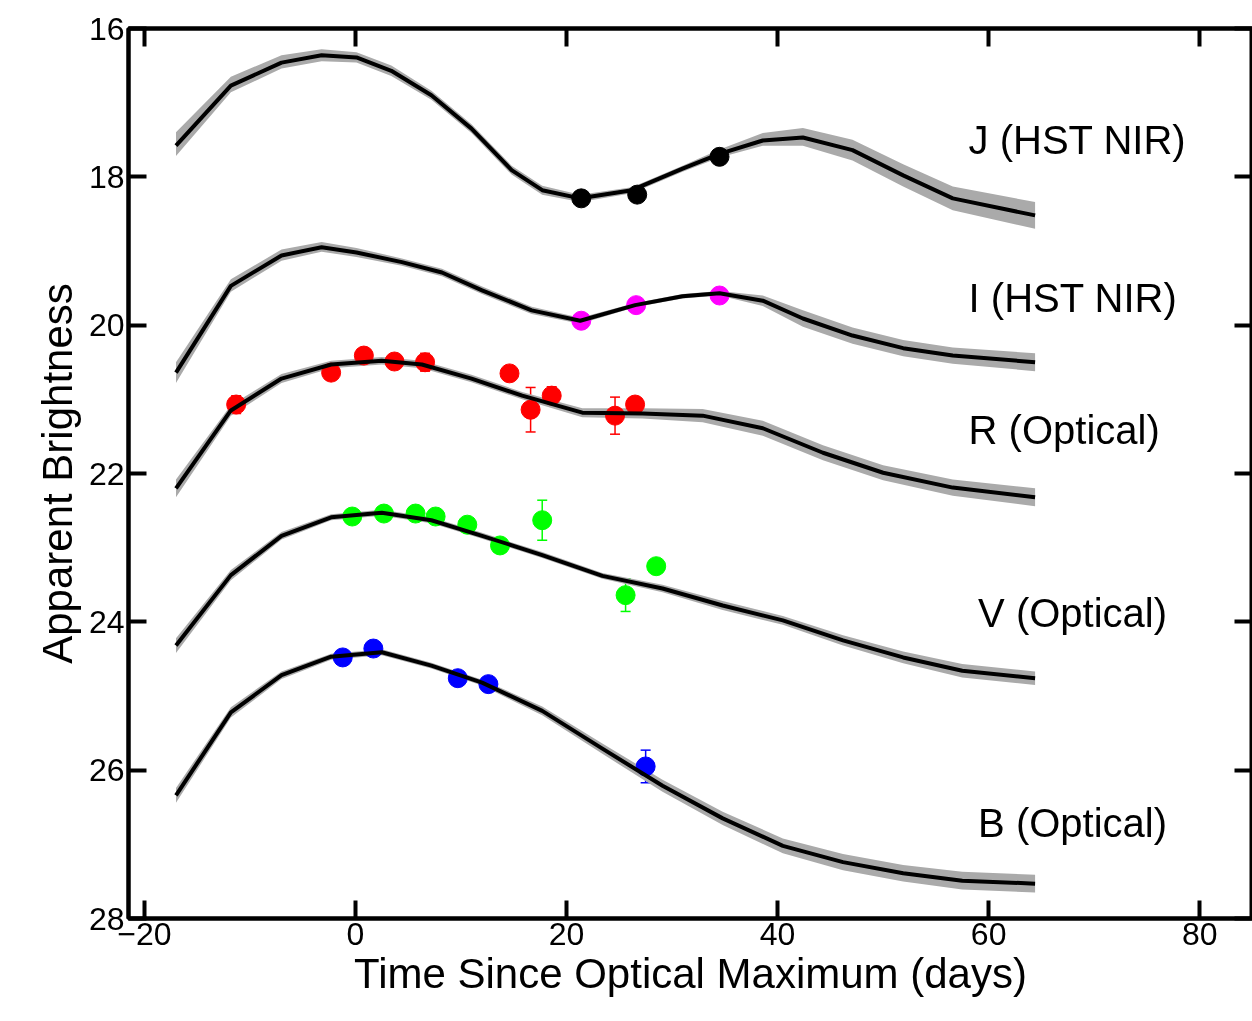  Describe the element at coordinates (1077, 140) in the screenshot. I see `series-label: J (HST NIR)` at that location.